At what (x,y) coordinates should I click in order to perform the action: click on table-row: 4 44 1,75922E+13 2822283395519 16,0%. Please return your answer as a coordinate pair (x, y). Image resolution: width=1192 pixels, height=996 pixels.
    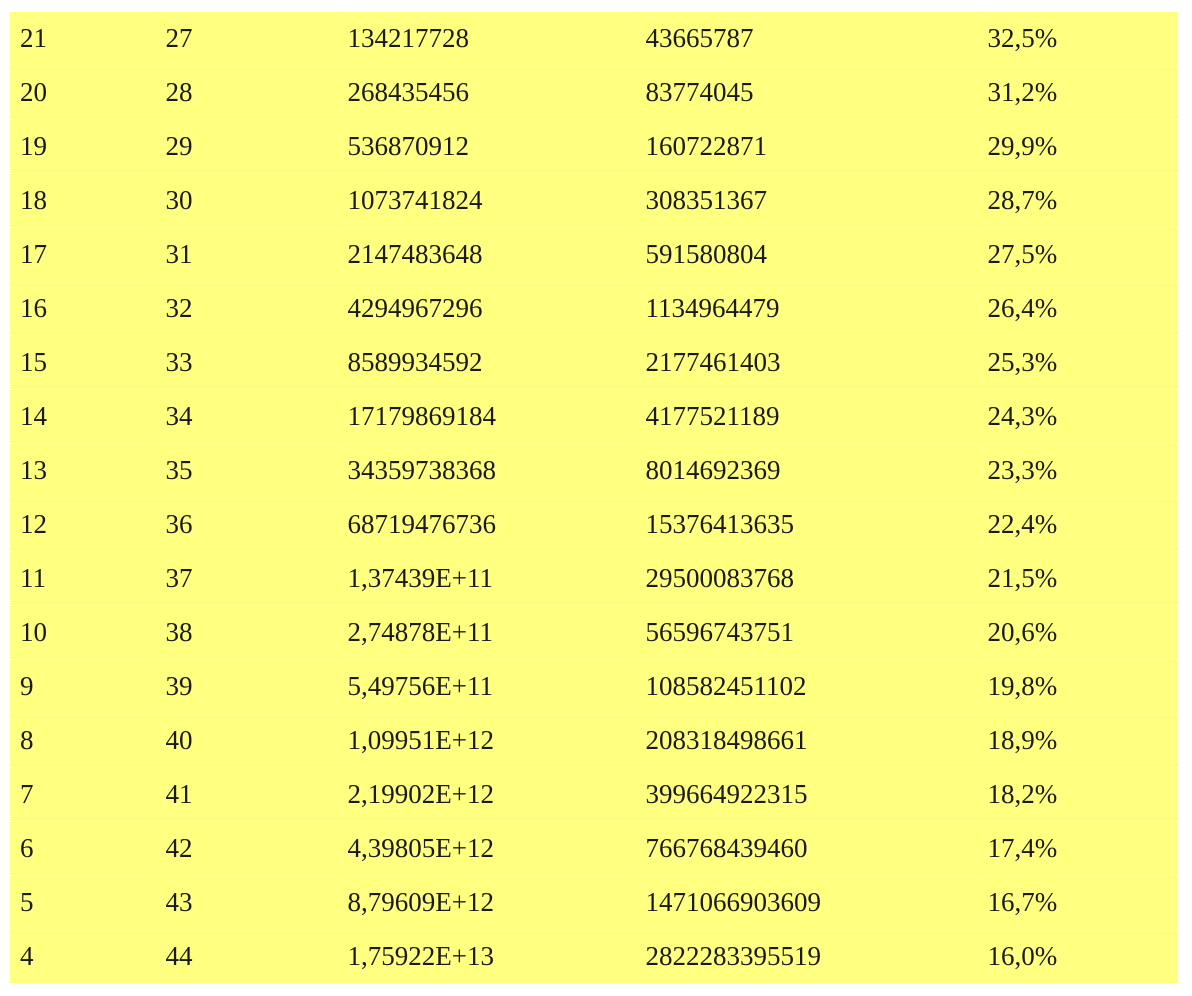
    Looking at the image, I should click on (594, 956).